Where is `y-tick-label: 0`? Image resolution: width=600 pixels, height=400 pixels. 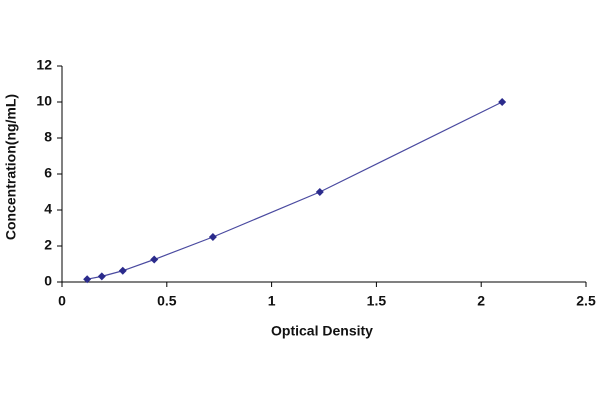
y-tick-label: 0 is located at coordinates (48, 281).